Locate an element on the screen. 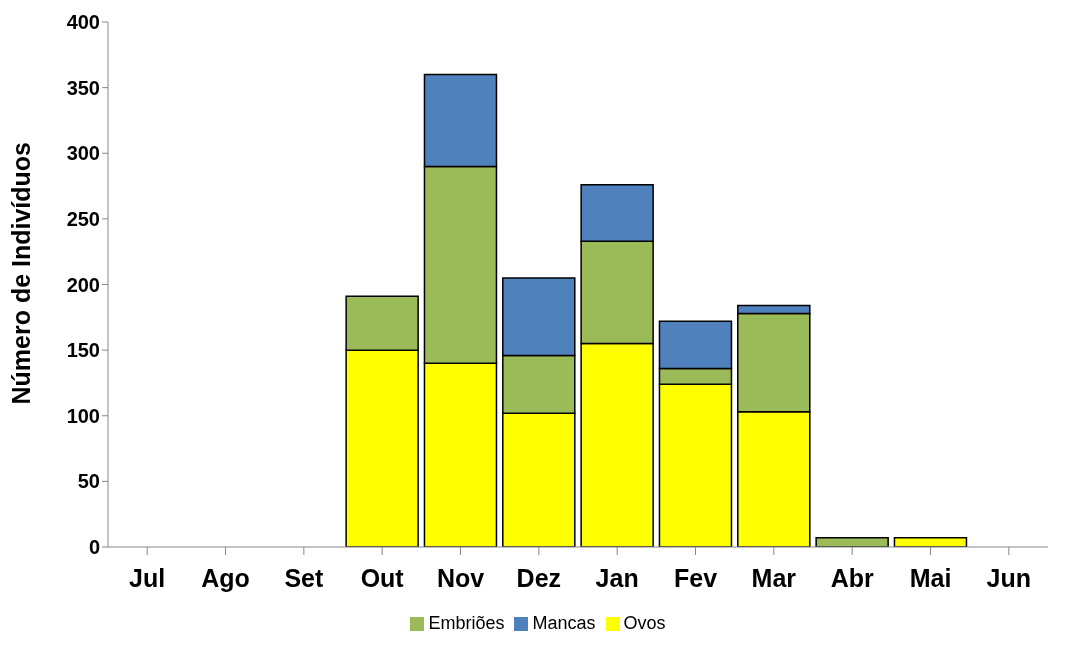  x-tick-label: Ago is located at coordinates (225, 577).